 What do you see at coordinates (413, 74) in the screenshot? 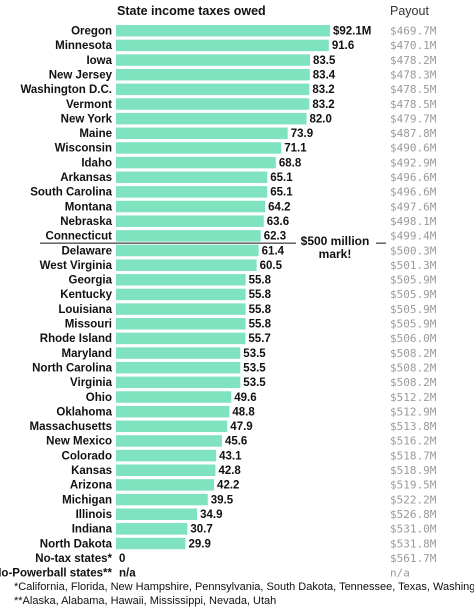
I see `payout-label: $478.3M` at bounding box center [413, 74].